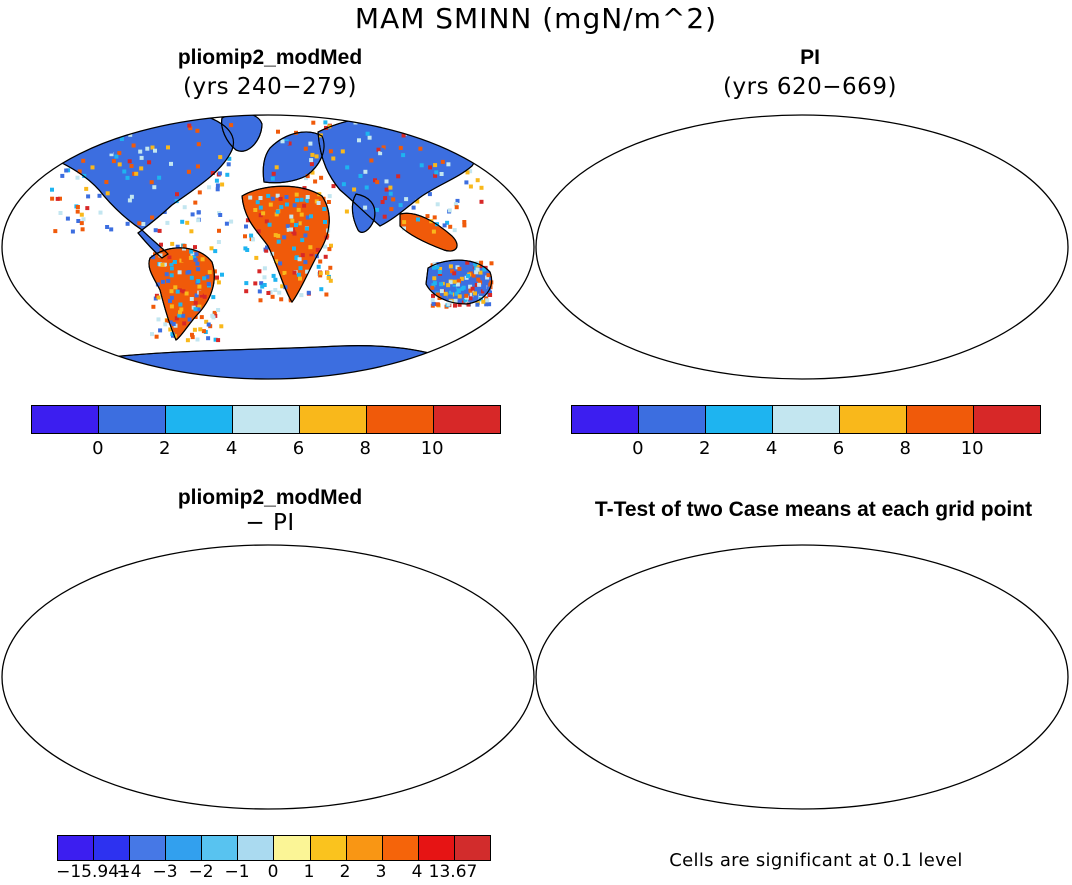 This screenshot has height=885, width=1072. Describe the element at coordinates (459, 712) in the screenshot. I see `continent-australia` at that location.